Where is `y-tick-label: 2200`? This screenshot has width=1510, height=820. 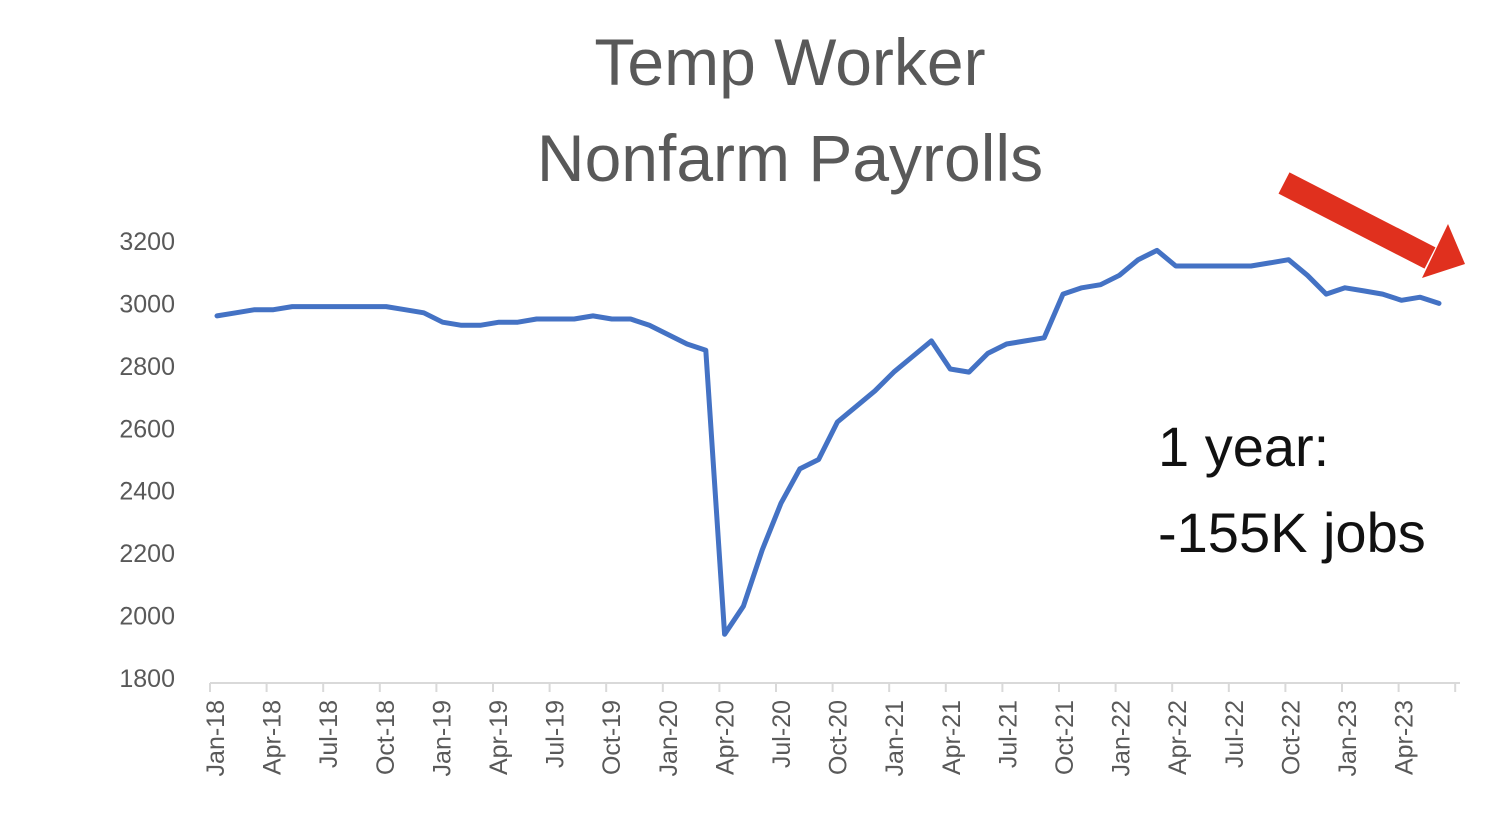 y-tick-label: 2200 is located at coordinates (147, 554).